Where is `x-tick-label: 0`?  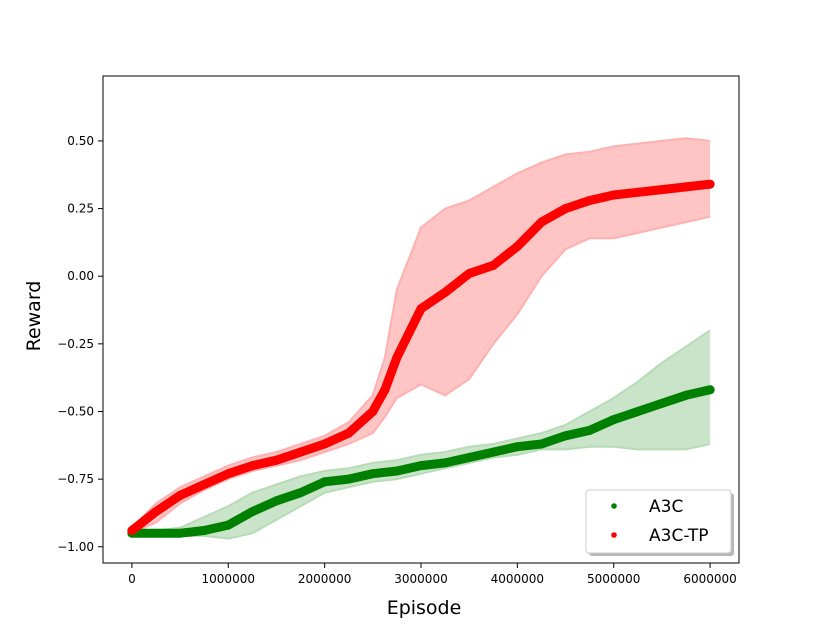
x-tick-label: 0 is located at coordinates (132, 579).